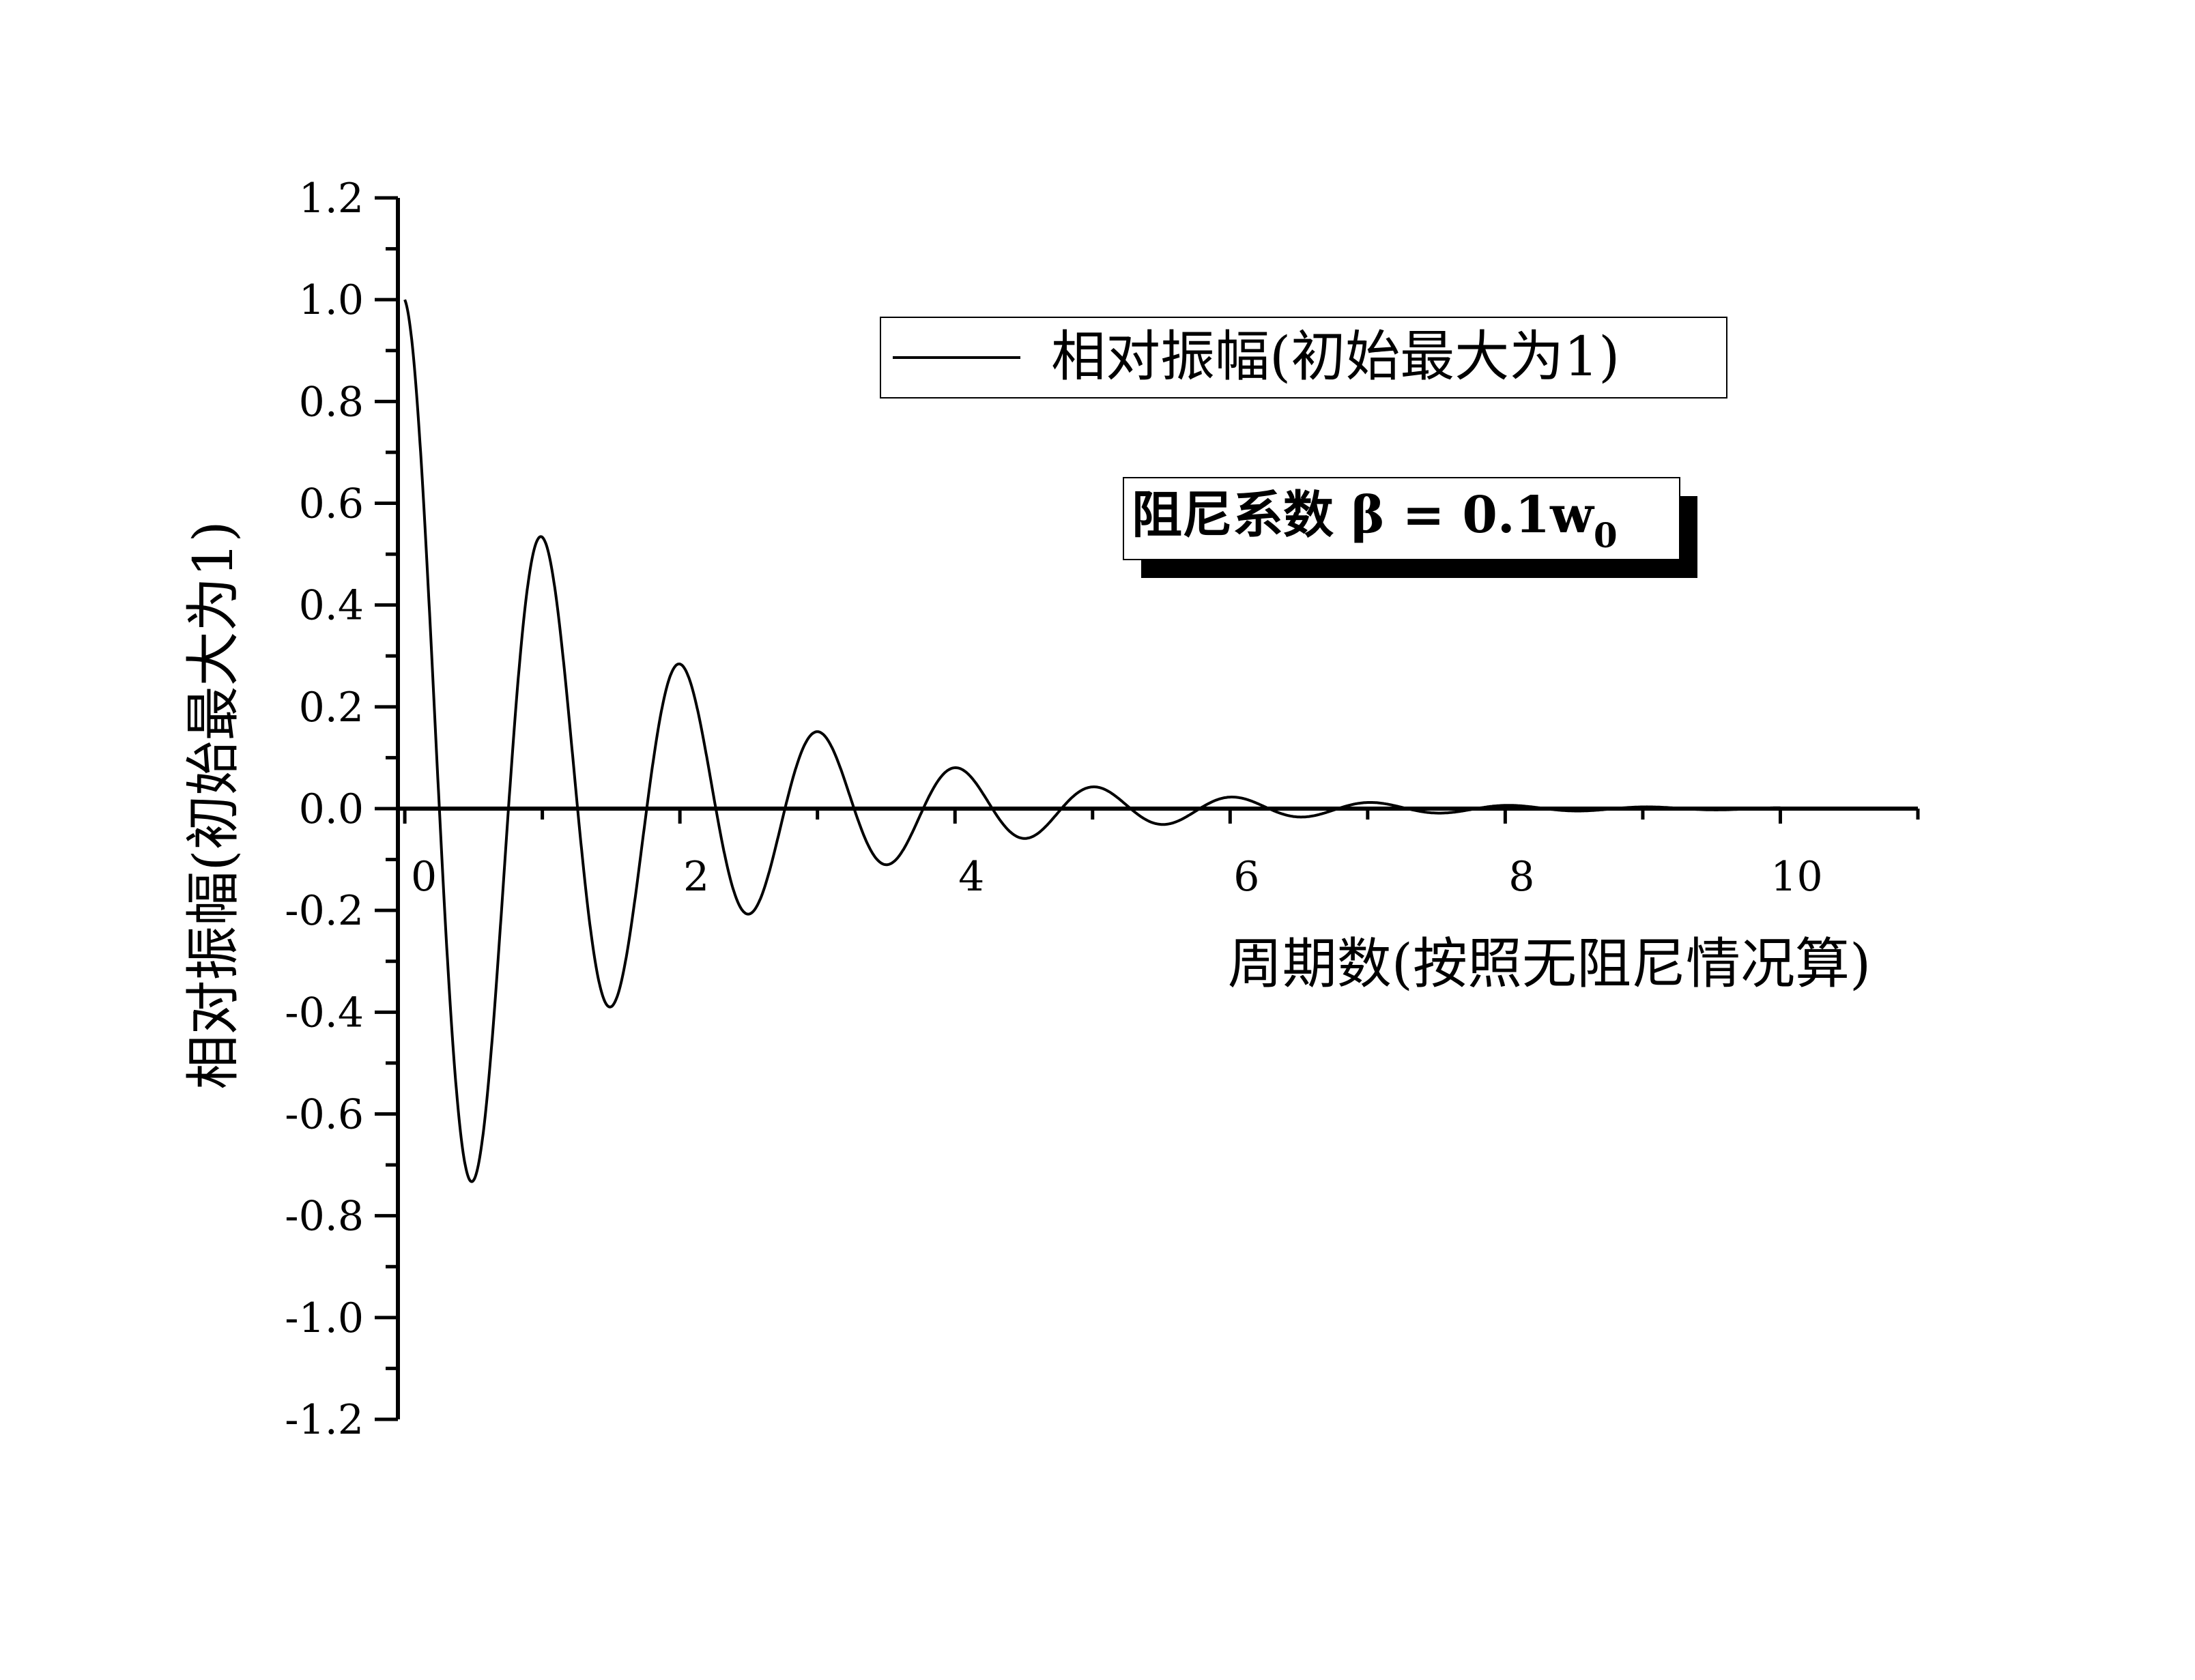 This screenshot has width=2195, height=1680. What do you see at coordinates (324, 1217) in the screenshot?
I see `y-tick-label: -0.8` at bounding box center [324, 1217].